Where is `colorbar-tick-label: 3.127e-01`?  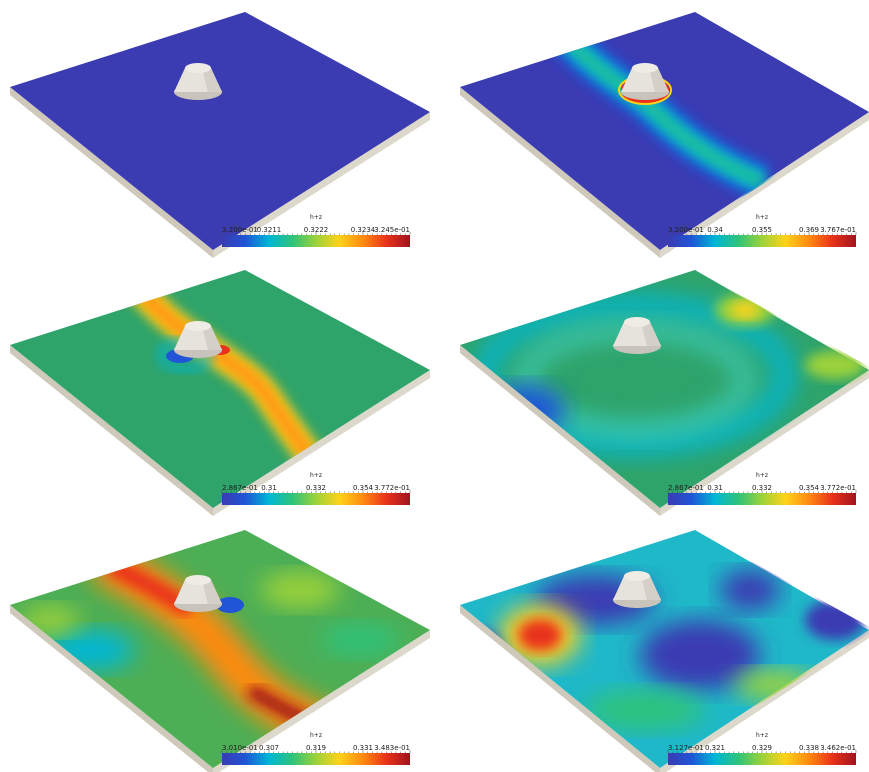
colorbar-tick-label: 3.127e-01 is located at coordinates (686, 748).